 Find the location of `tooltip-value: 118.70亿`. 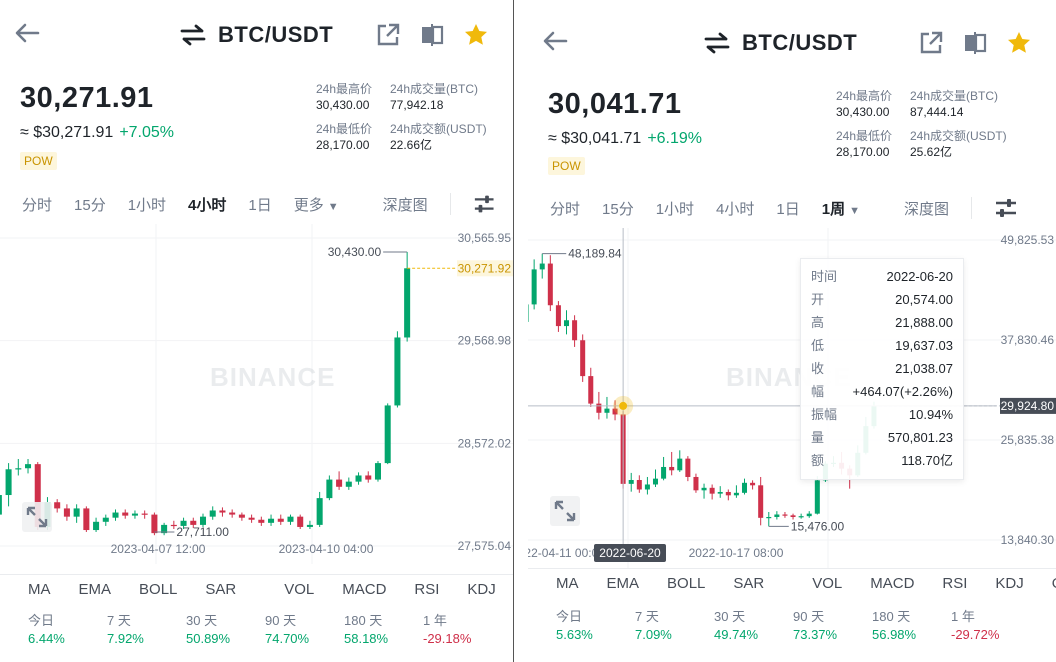

tooltip-value: 118.70亿 is located at coordinates (927, 460).